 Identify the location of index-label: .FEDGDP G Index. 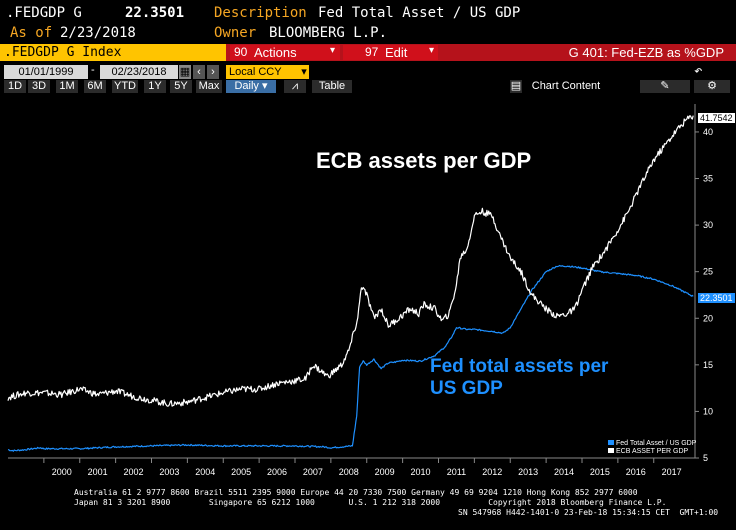
(63, 52).